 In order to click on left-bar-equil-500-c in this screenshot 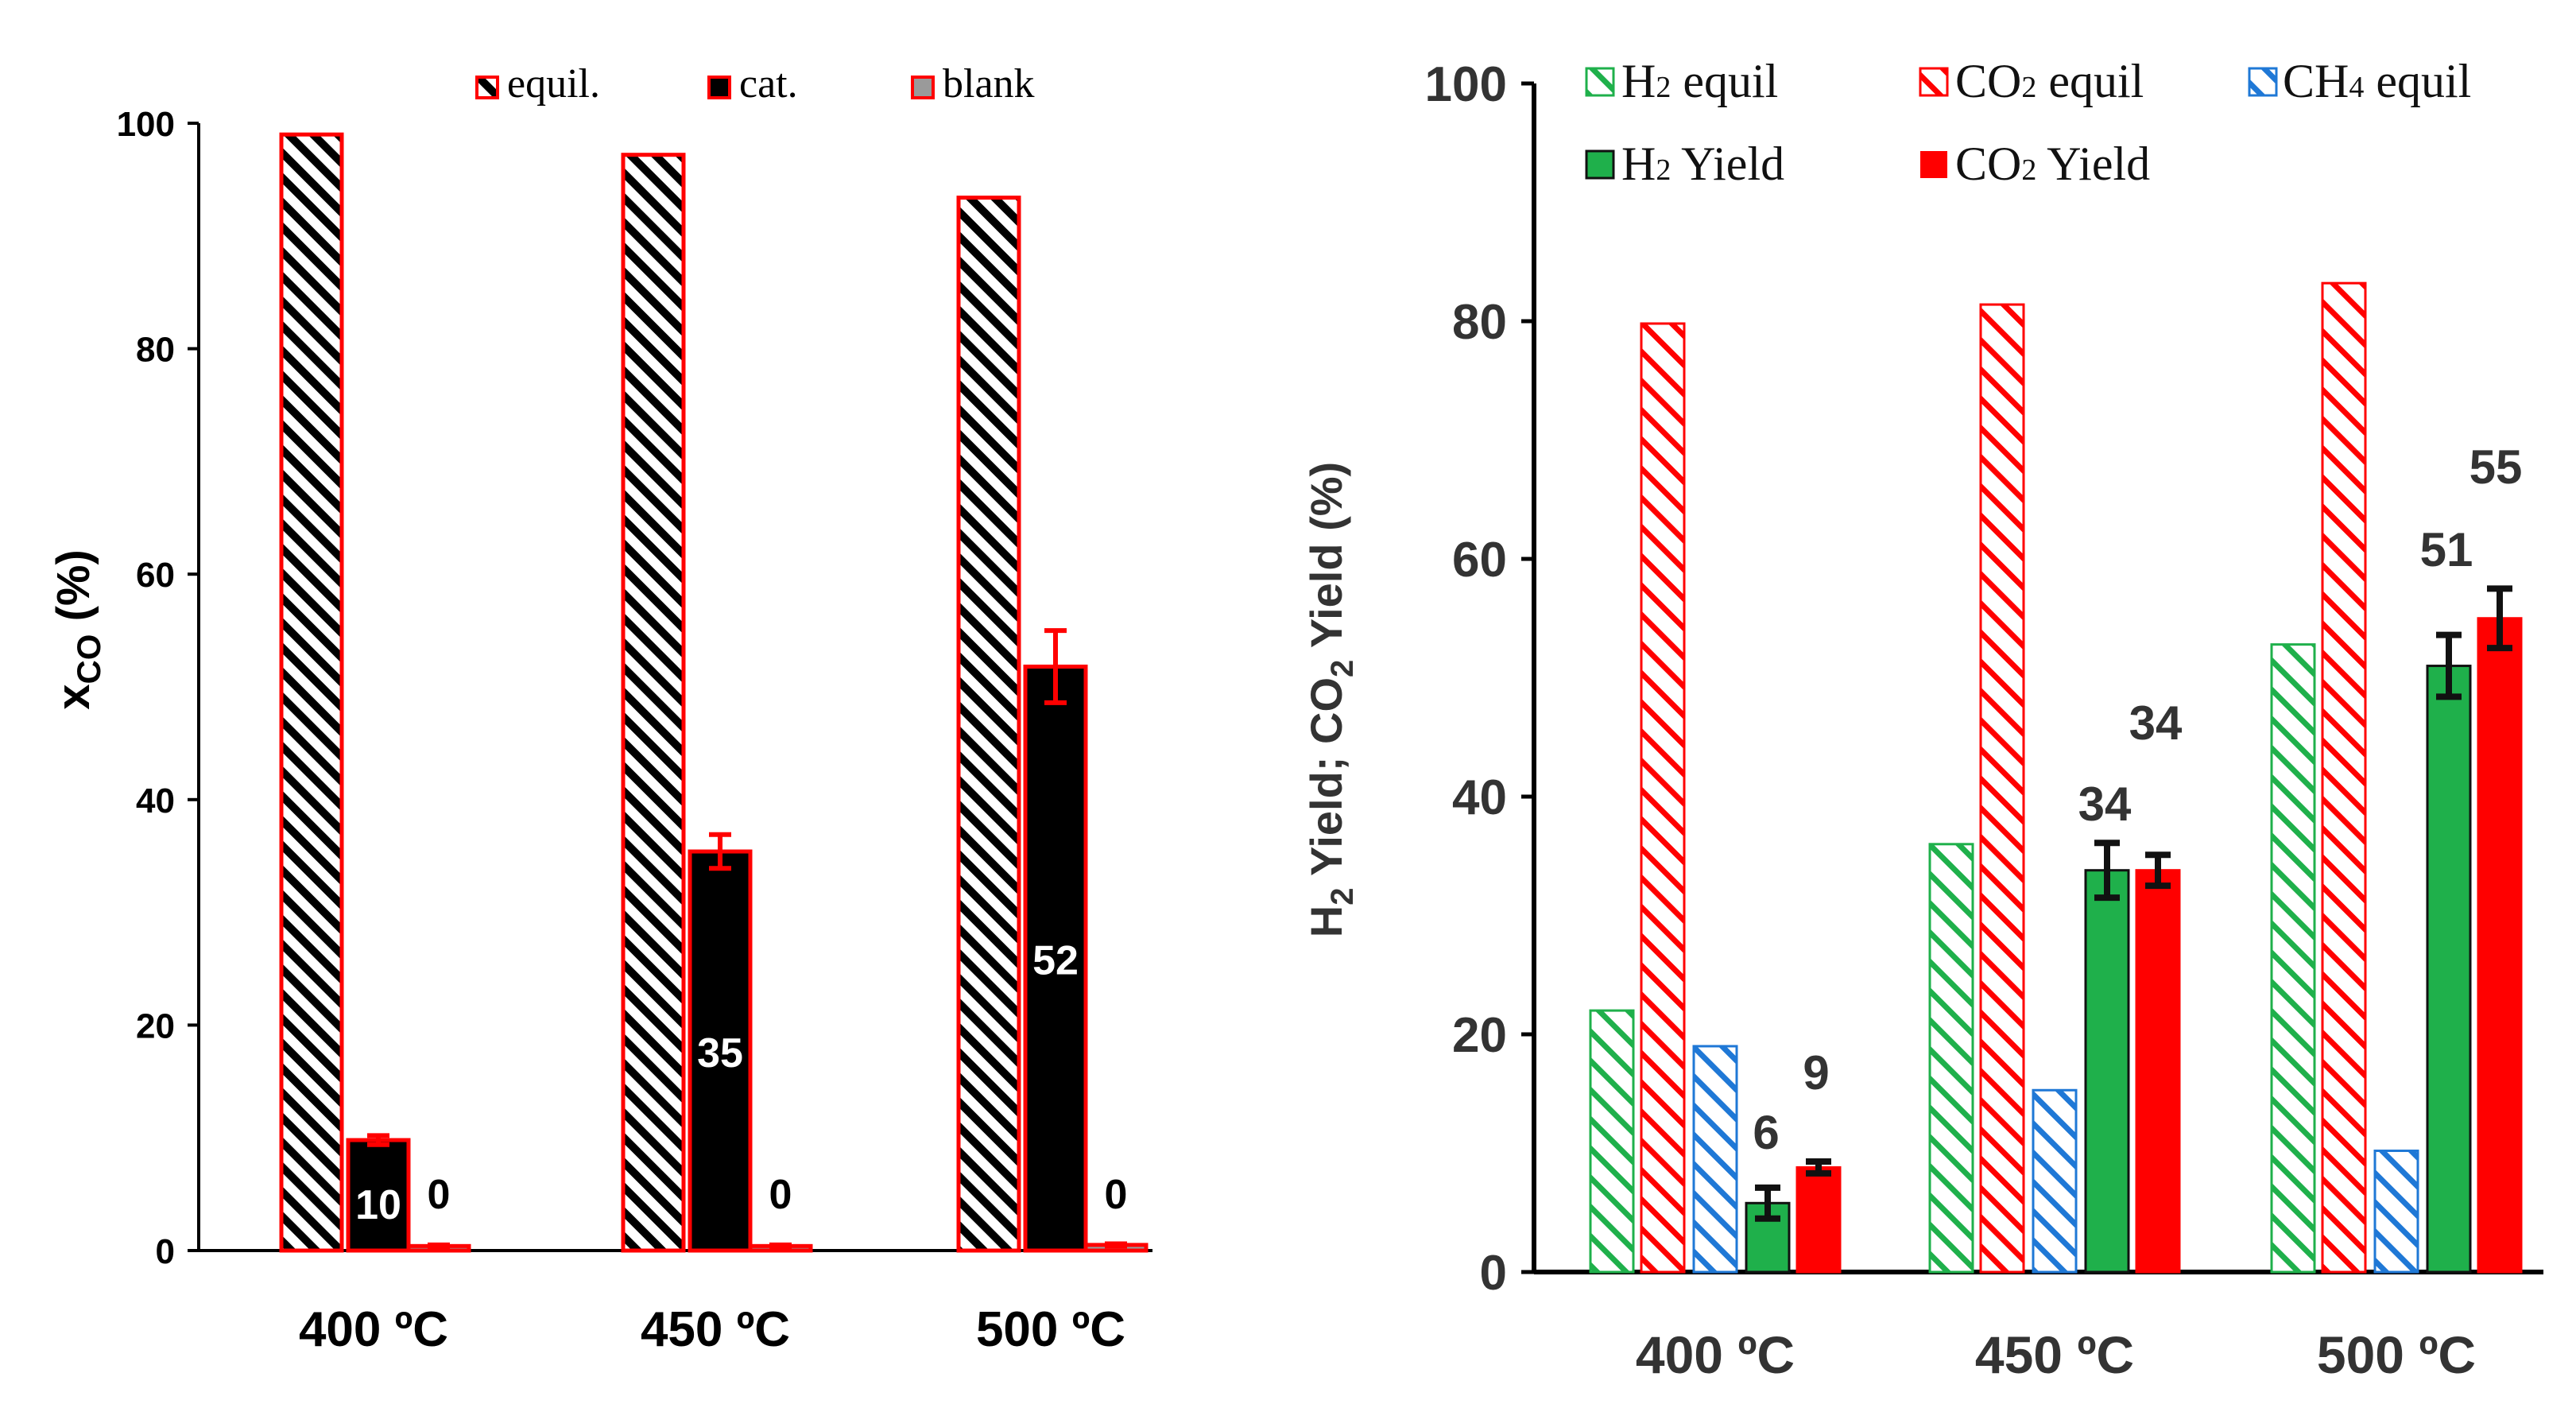, I will do `click(988, 724)`.